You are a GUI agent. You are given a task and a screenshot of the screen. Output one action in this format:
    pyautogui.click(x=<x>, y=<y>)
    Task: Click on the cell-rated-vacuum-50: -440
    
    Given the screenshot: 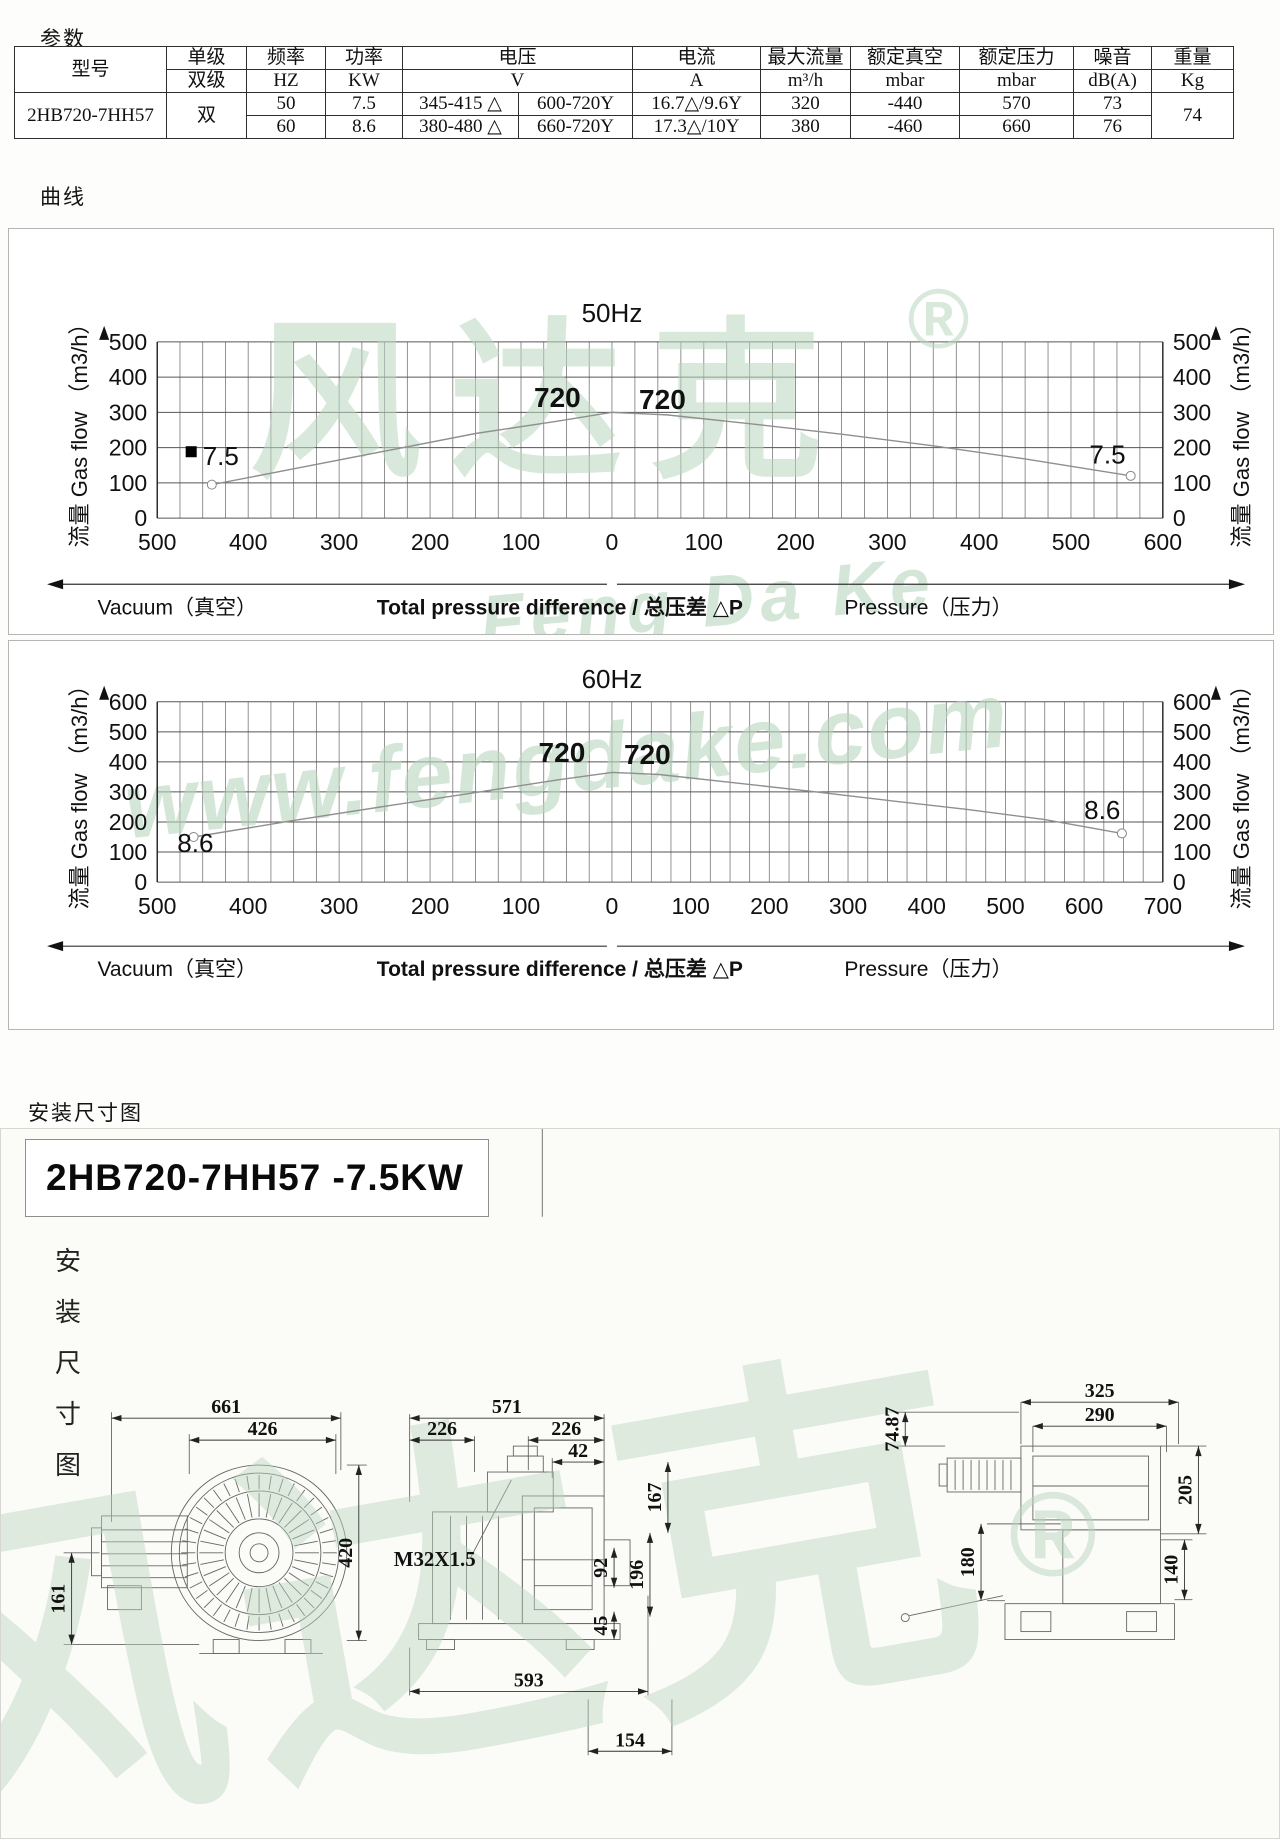 What is the action you would take?
    pyautogui.click(x=905, y=104)
    